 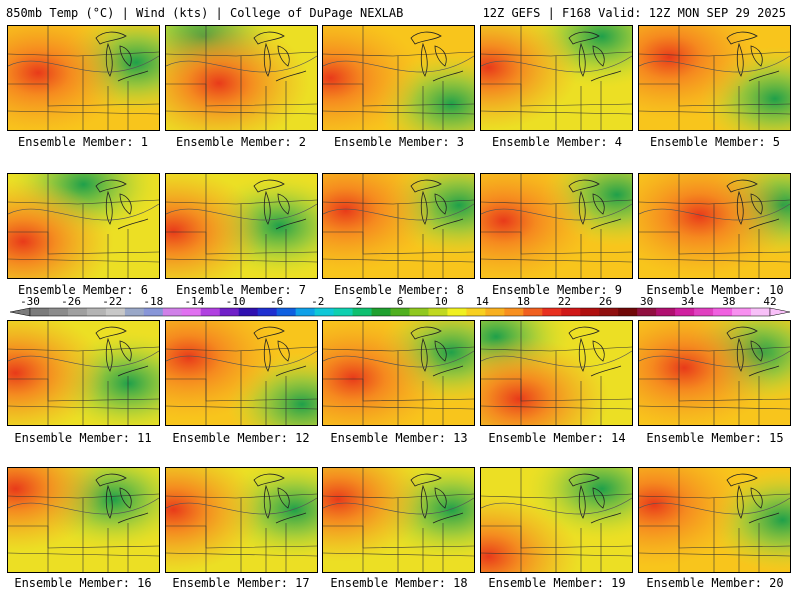 I want to click on colorbar-tick-label: -22, so click(x=112, y=302).